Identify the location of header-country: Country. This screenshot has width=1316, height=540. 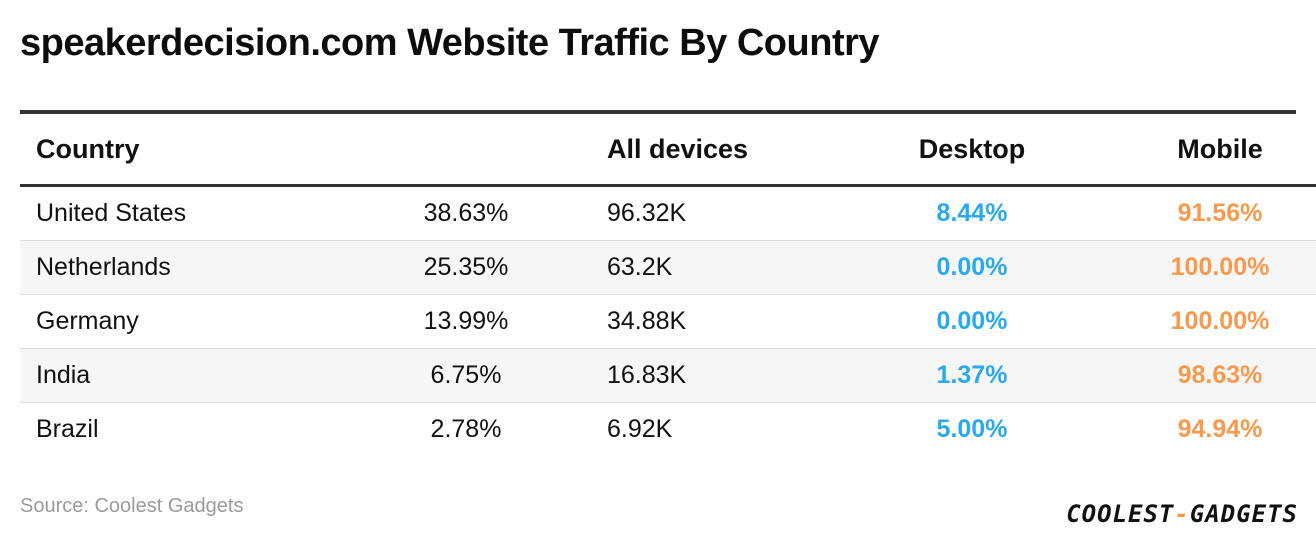
(188, 150).